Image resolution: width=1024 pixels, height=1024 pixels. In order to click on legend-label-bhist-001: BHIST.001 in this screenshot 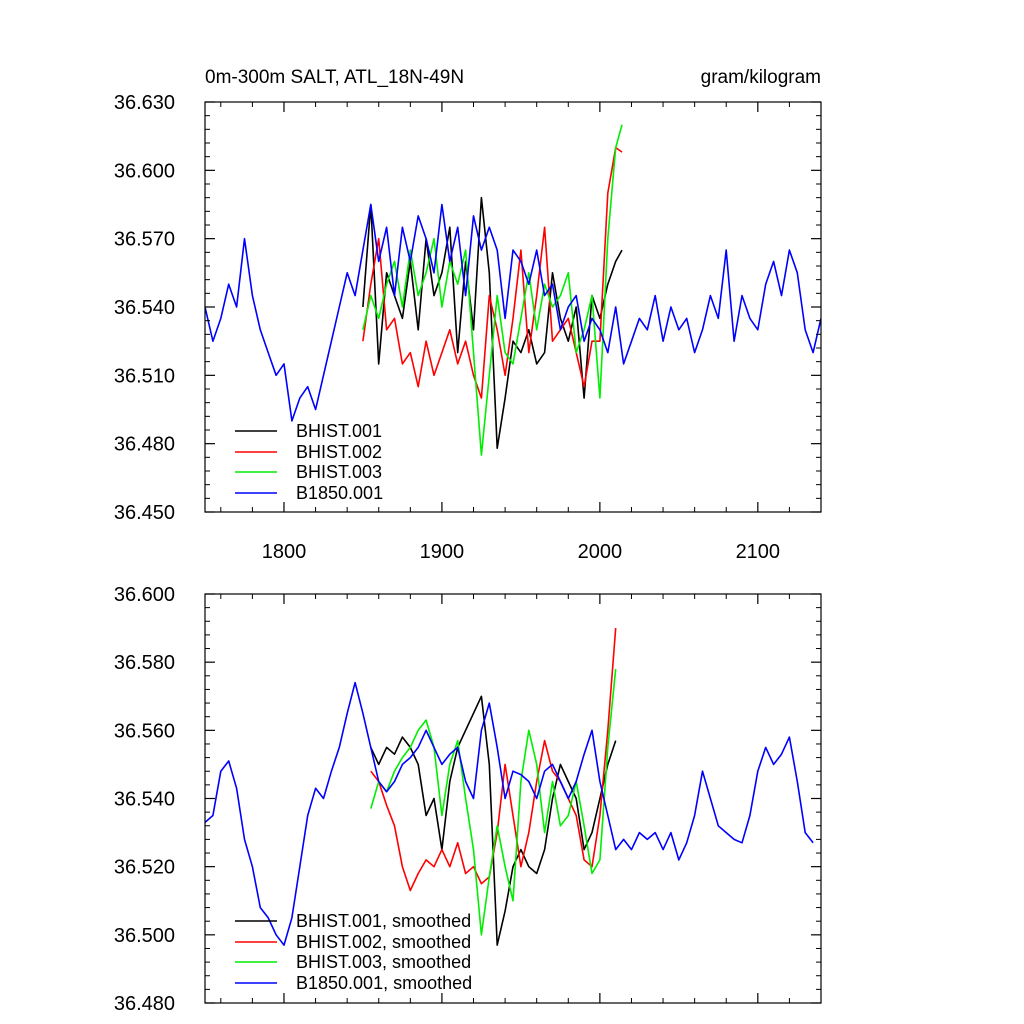, I will do `click(339, 431)`.